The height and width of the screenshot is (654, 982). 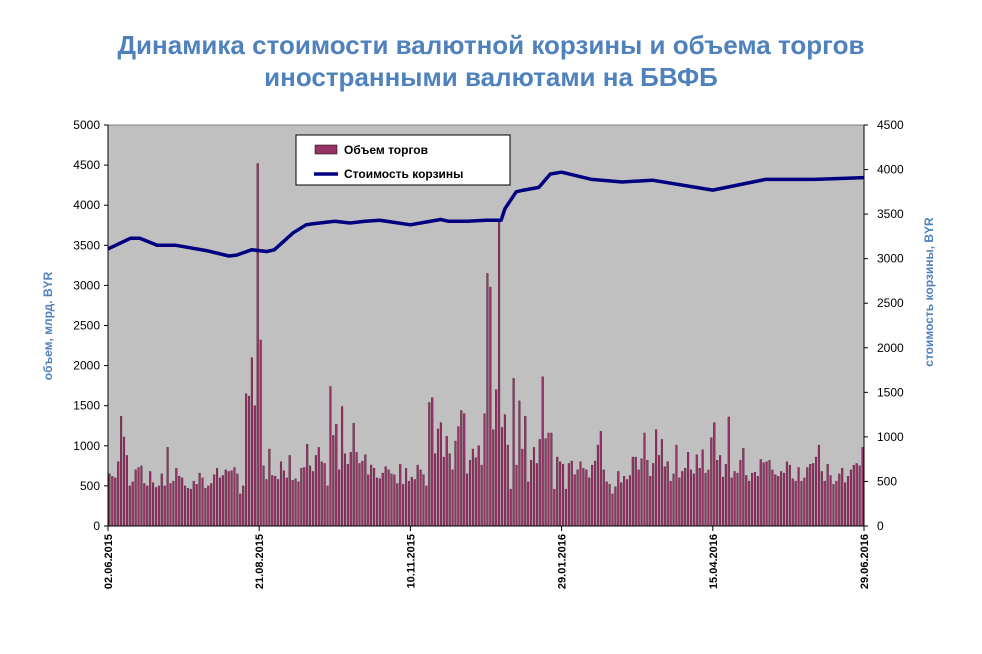 I want to click on x-tick-label: 29.01.2016, so click(x=563, y=561).